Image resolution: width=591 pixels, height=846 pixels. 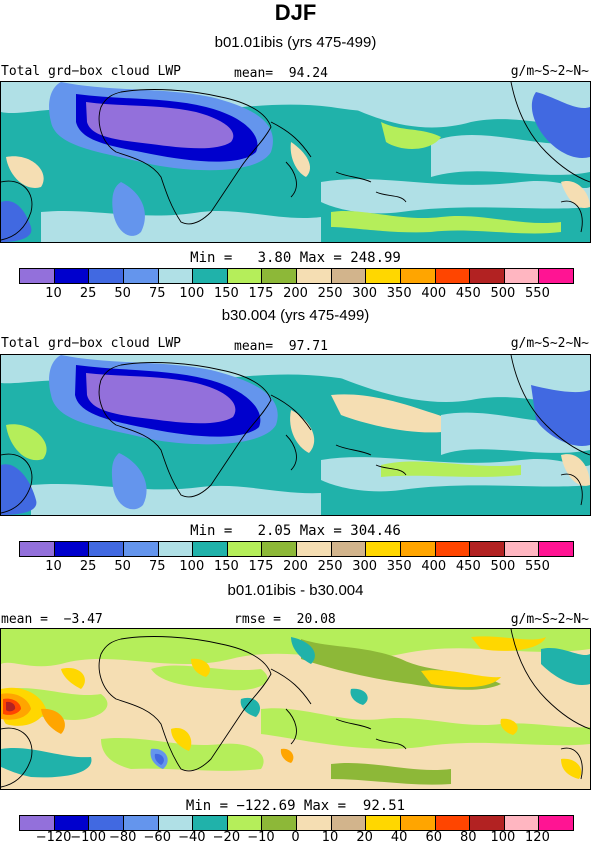 I want to click on panel-1-units-label: g/m~S~2~N~, so click(x=549, y=71).